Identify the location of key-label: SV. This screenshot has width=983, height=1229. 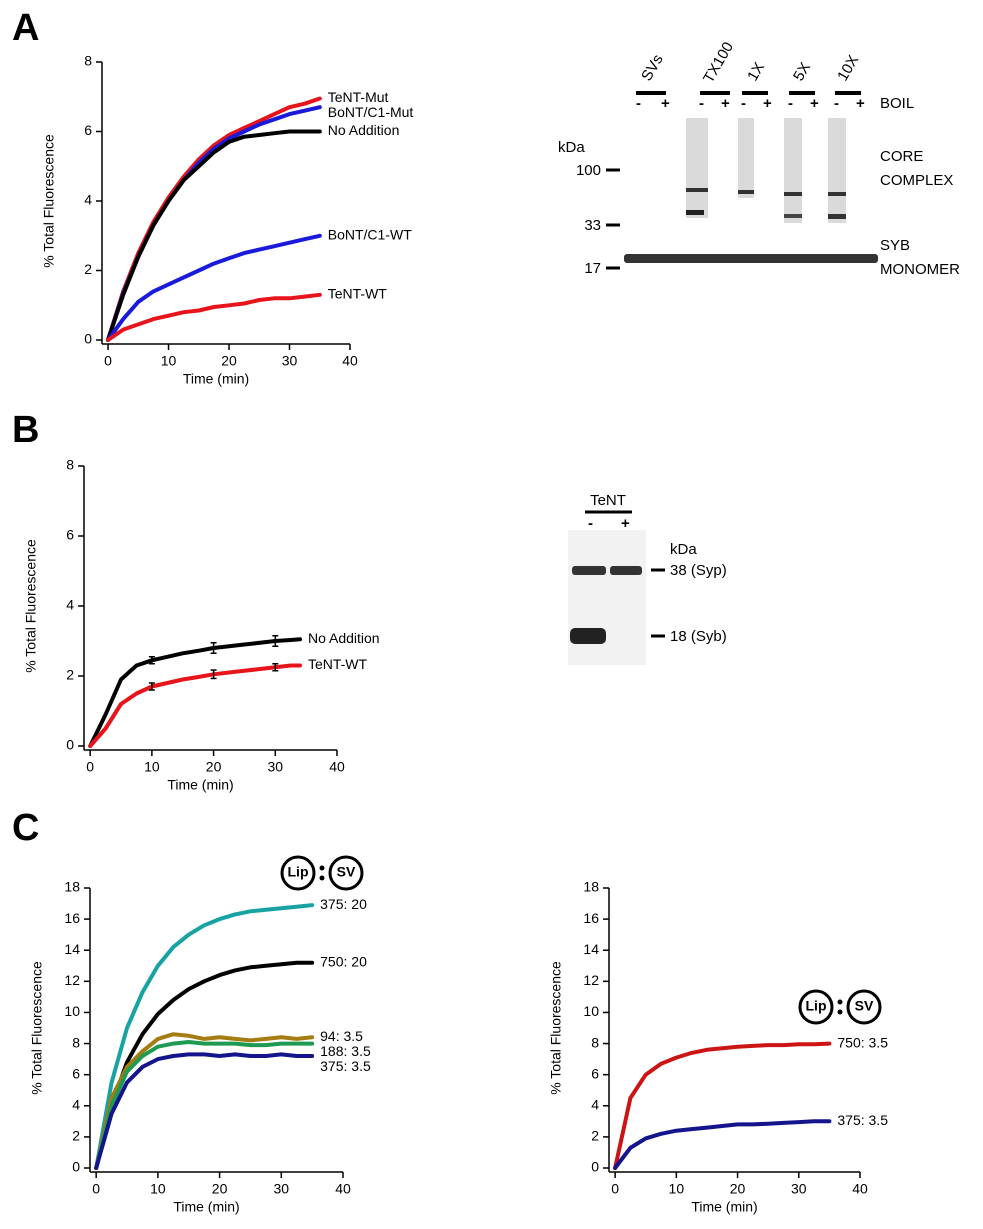
(864, 1006).